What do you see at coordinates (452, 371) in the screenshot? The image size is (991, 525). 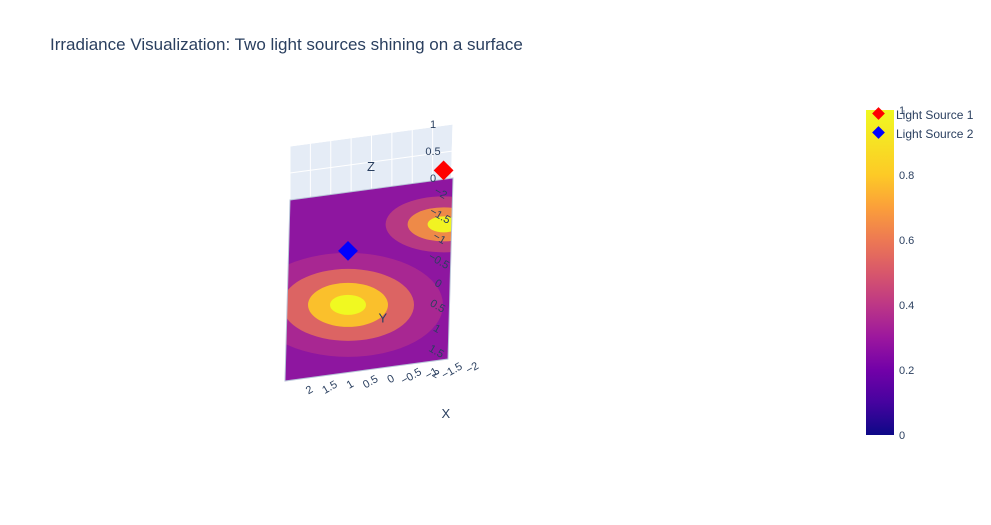 I see `x-tick-label: −1.5` at bounding box center [452, 371].